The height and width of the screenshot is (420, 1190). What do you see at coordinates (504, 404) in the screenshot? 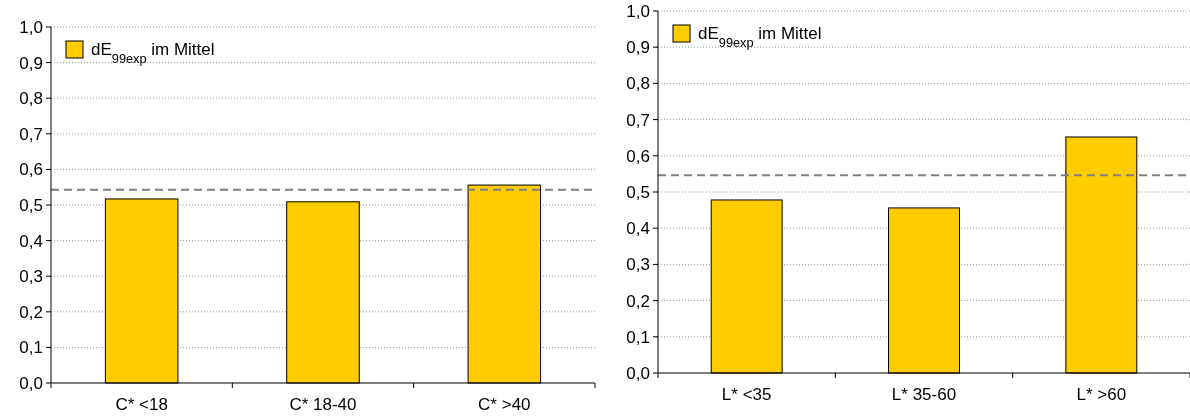
I see `x-tick-label: C* >40` at bounding box center [504, 404].